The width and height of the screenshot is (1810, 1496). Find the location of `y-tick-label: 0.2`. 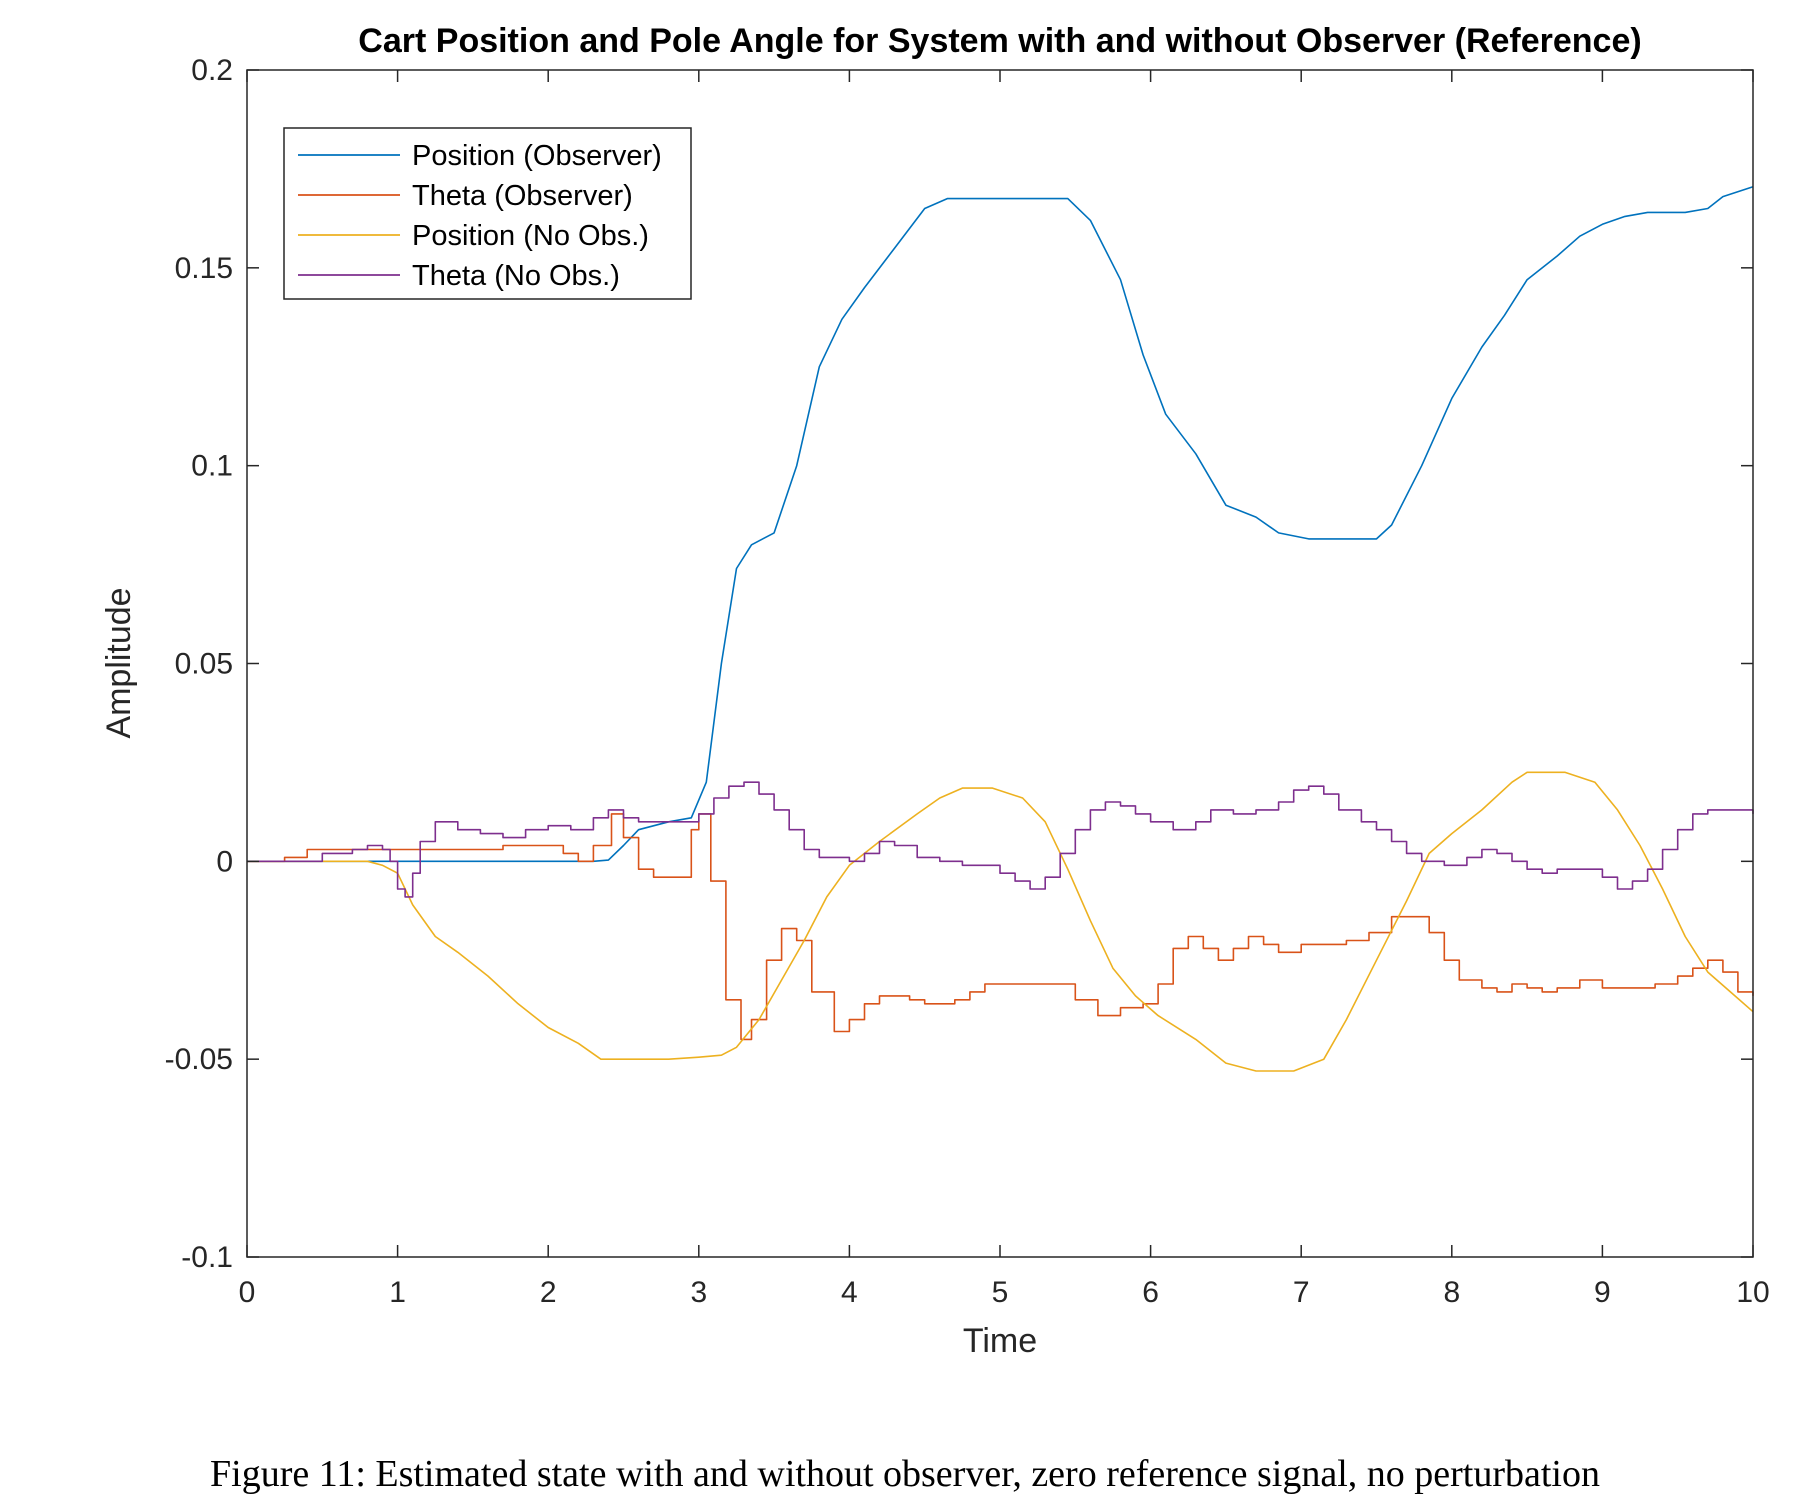

y-tick-label: 0.2 is located at coordinates (212, 70).